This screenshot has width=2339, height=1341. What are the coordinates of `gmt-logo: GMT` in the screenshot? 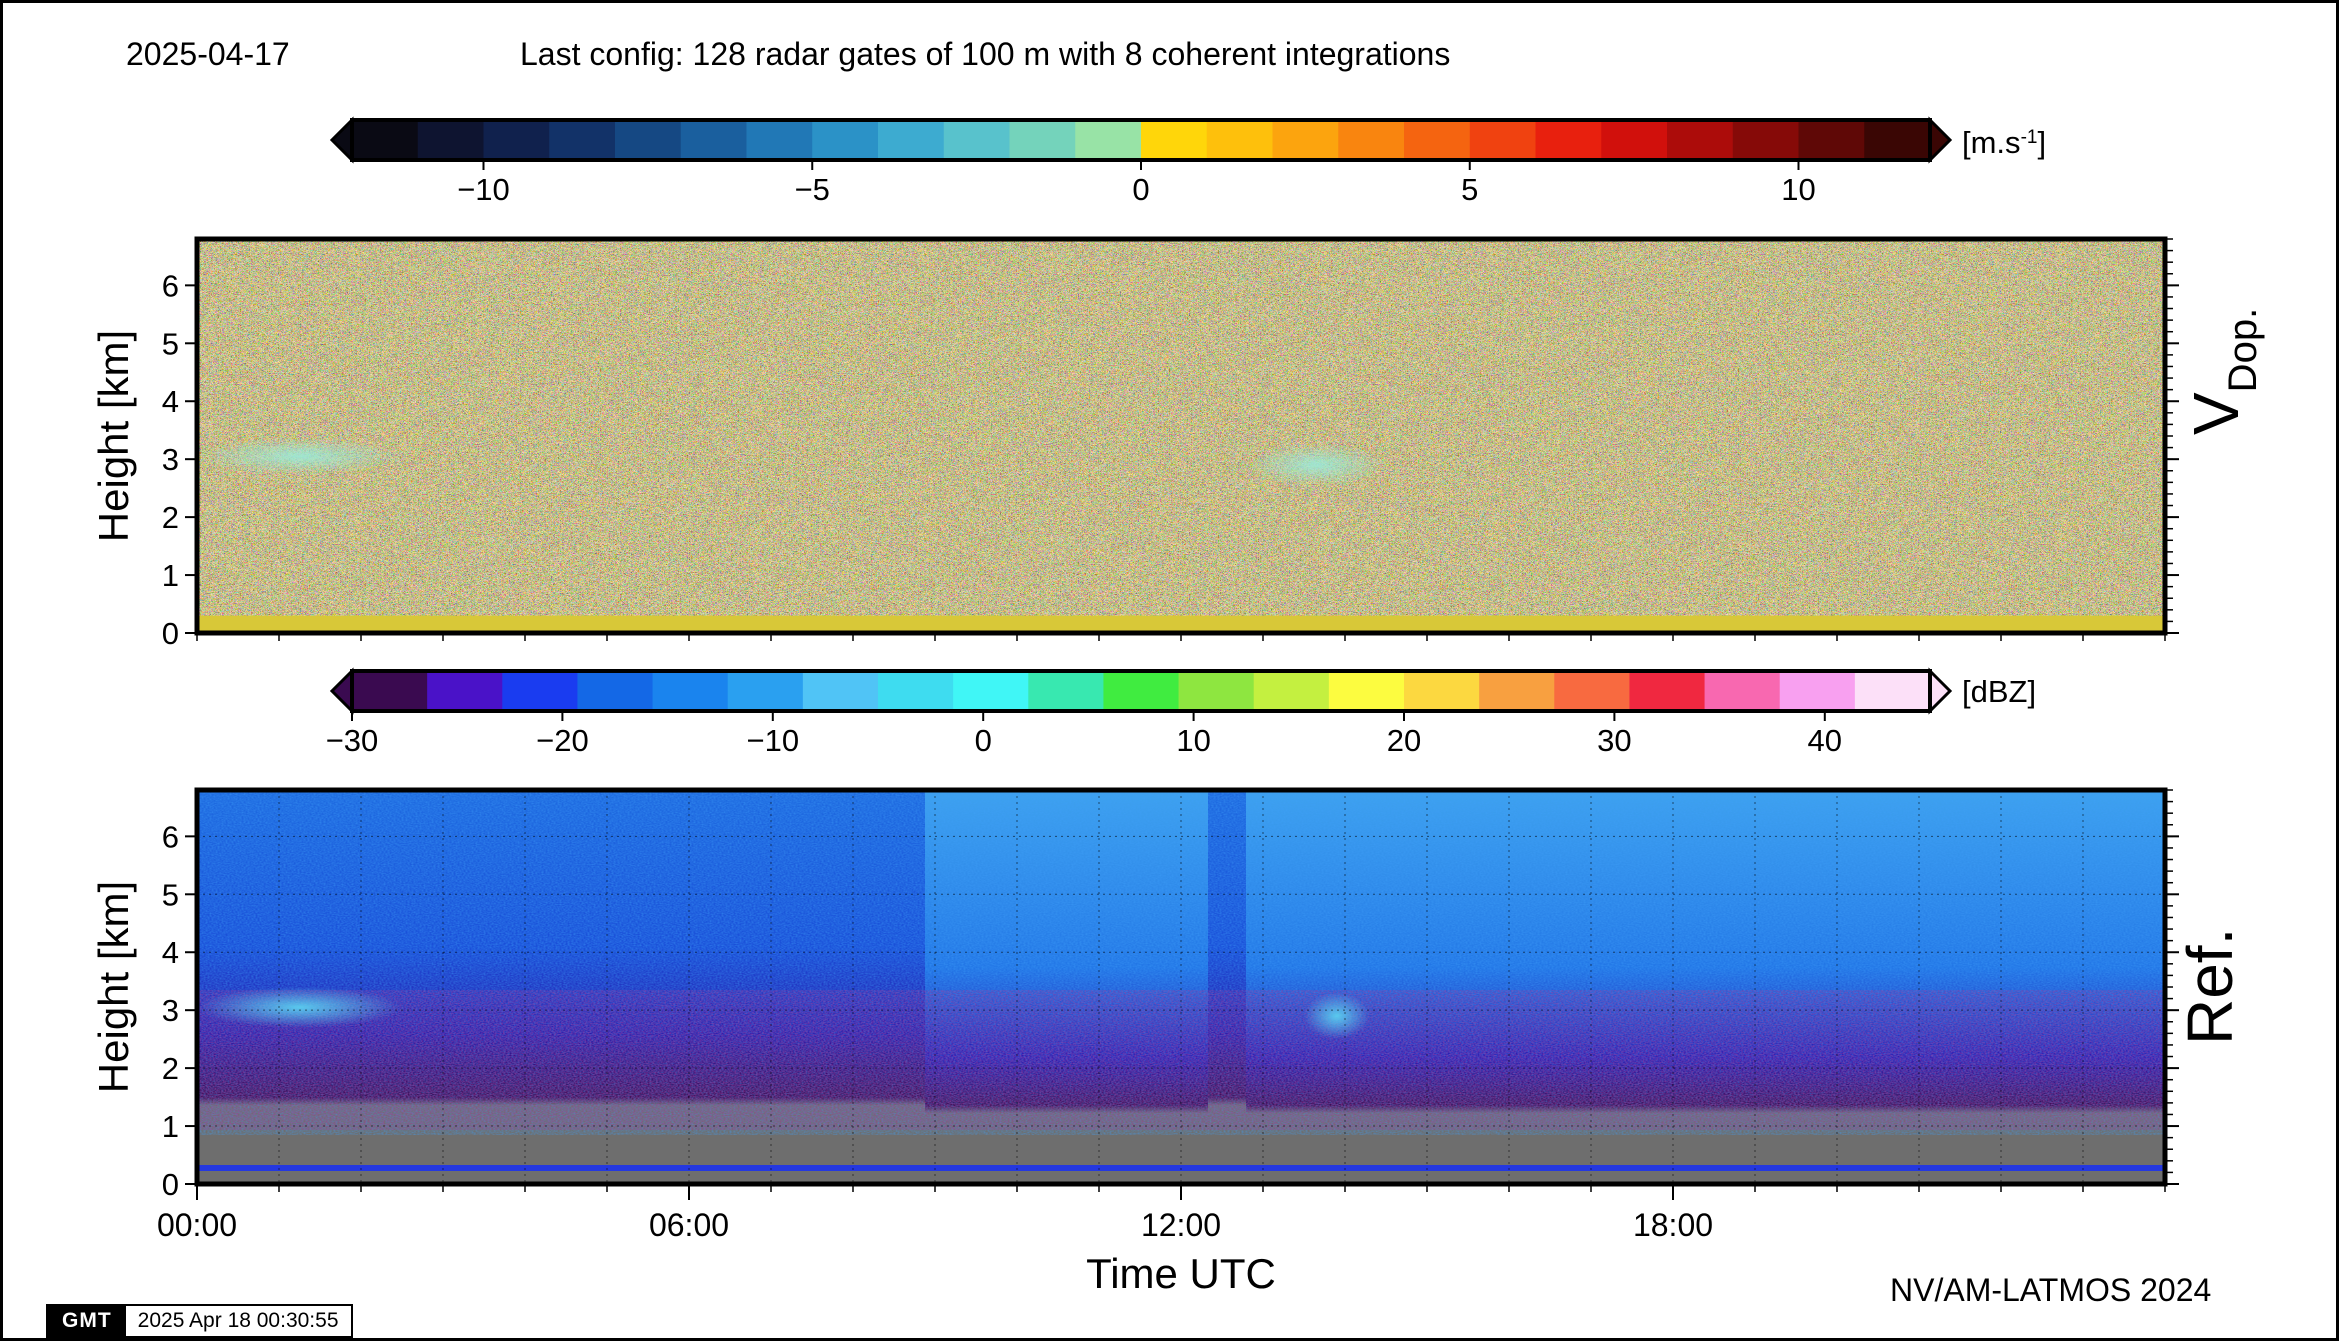 It's located at (87, 1321).